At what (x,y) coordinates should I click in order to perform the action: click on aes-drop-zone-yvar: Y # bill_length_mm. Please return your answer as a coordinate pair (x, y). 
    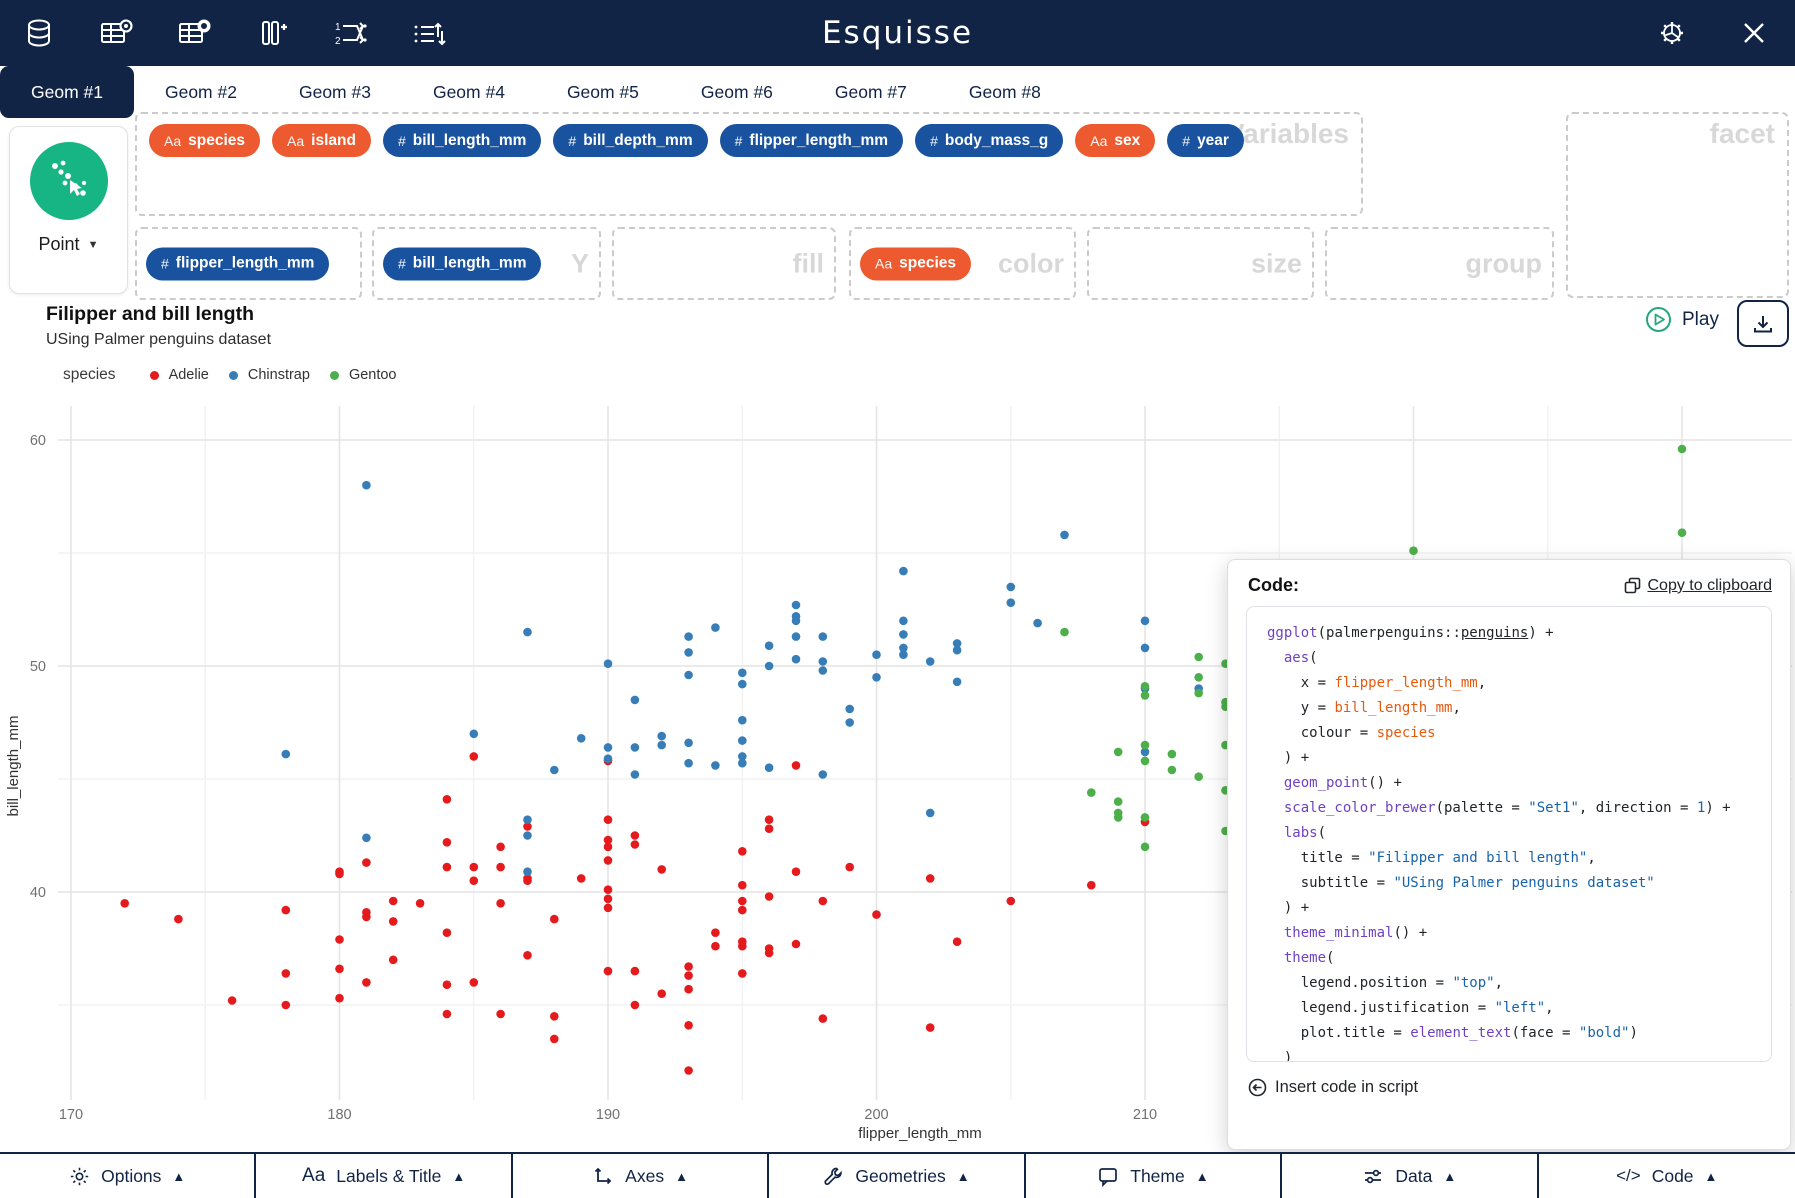
    Looking at the image, I should click on (486, 263).